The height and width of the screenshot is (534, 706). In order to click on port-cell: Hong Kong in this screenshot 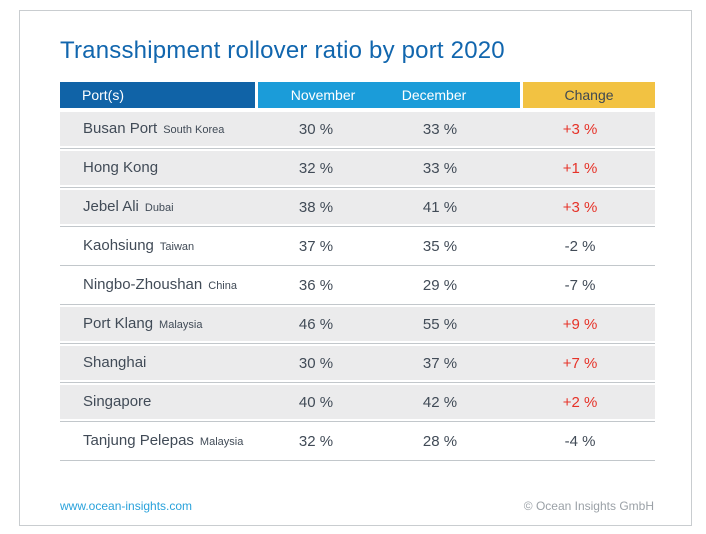, I will do `click(158, 168)`.